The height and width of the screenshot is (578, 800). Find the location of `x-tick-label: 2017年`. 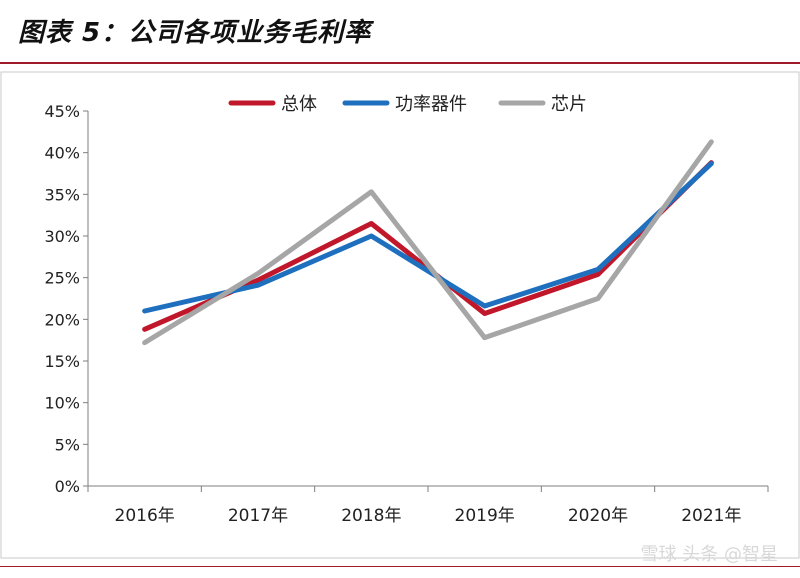

x-tick-label: 2017年 is located at coordinates (258, 516).